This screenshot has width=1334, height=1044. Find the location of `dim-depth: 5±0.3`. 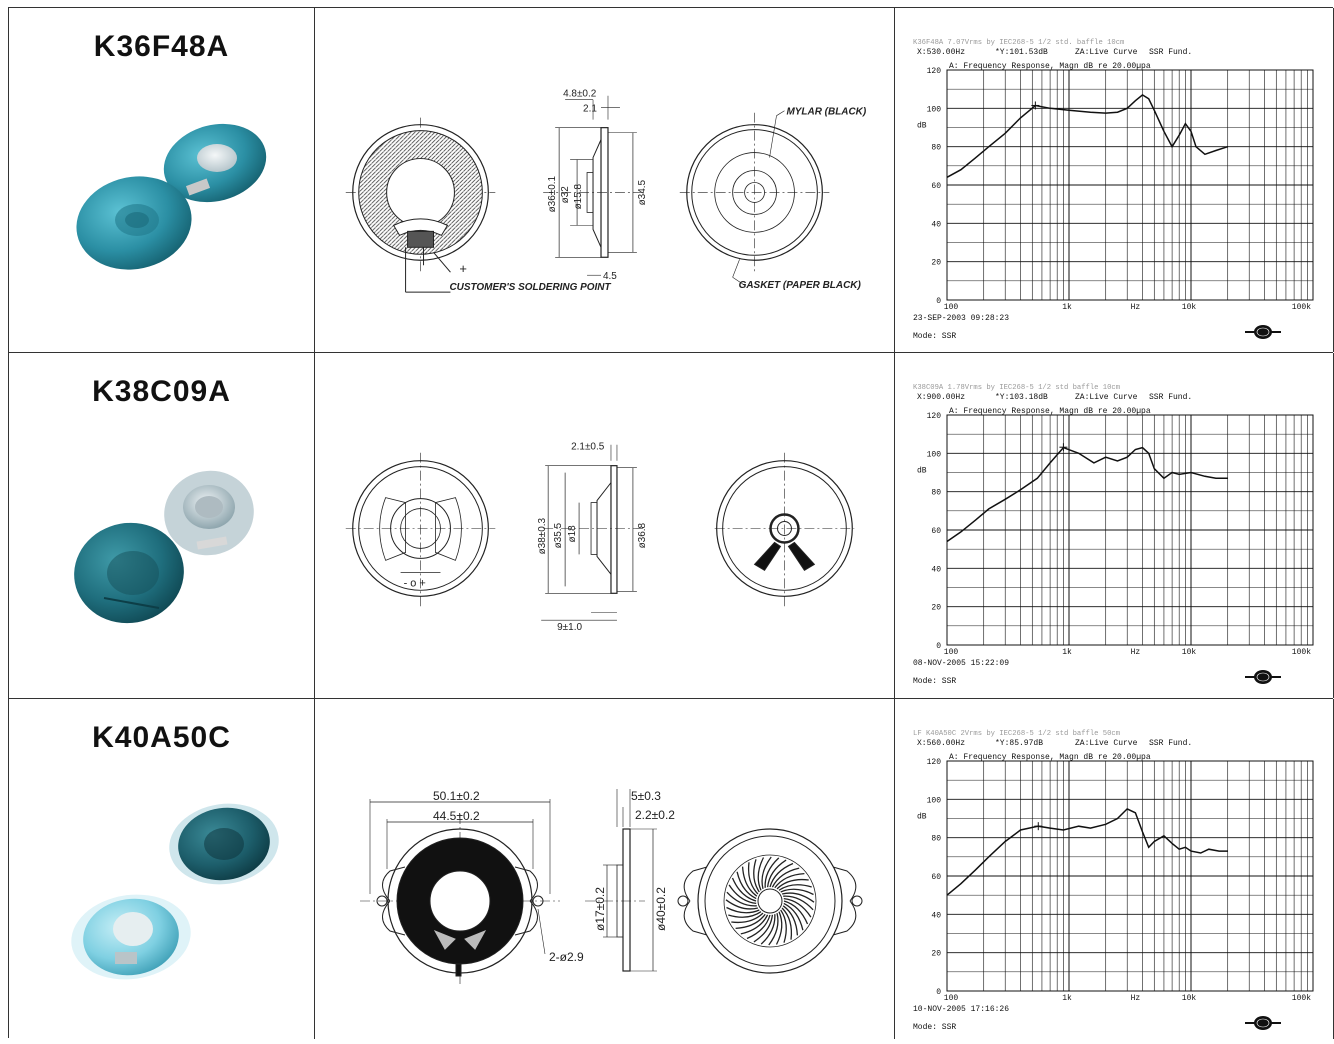

dim-depth: 5±0.3 is located at coordinates (646, 796).